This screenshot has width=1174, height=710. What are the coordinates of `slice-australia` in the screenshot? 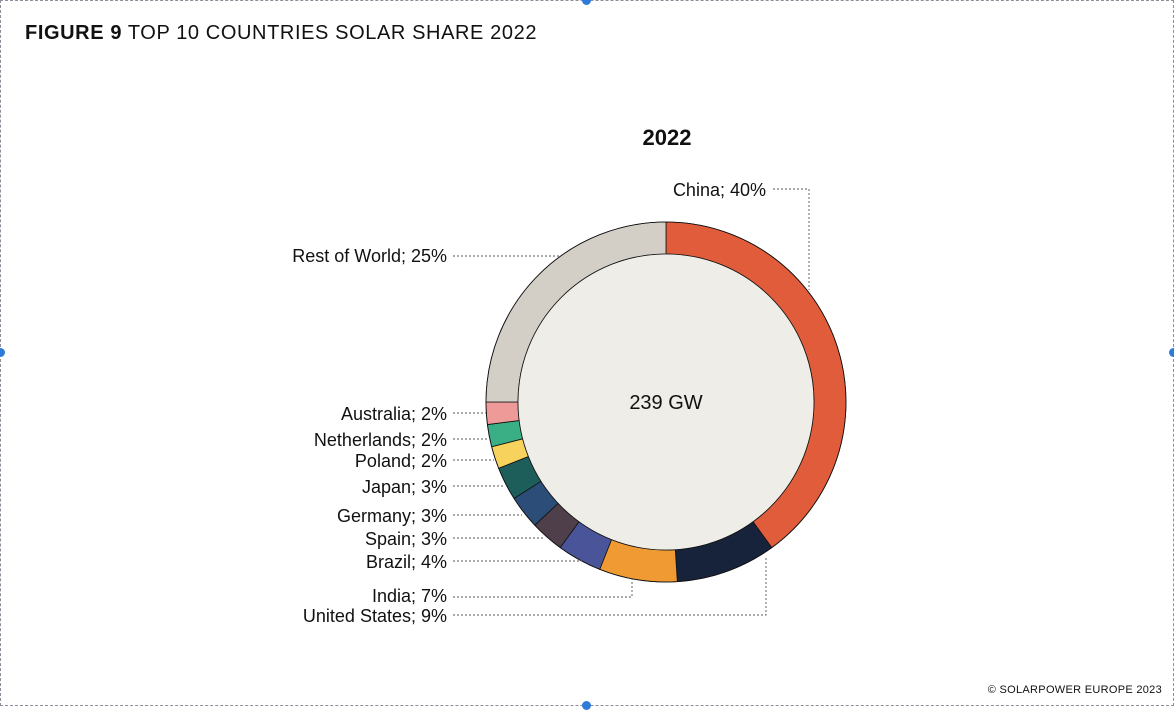 It's located at (502, 413).